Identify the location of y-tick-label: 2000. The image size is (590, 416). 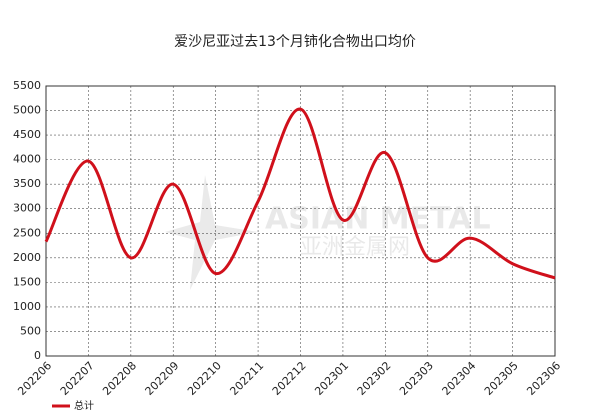
(27, 257).